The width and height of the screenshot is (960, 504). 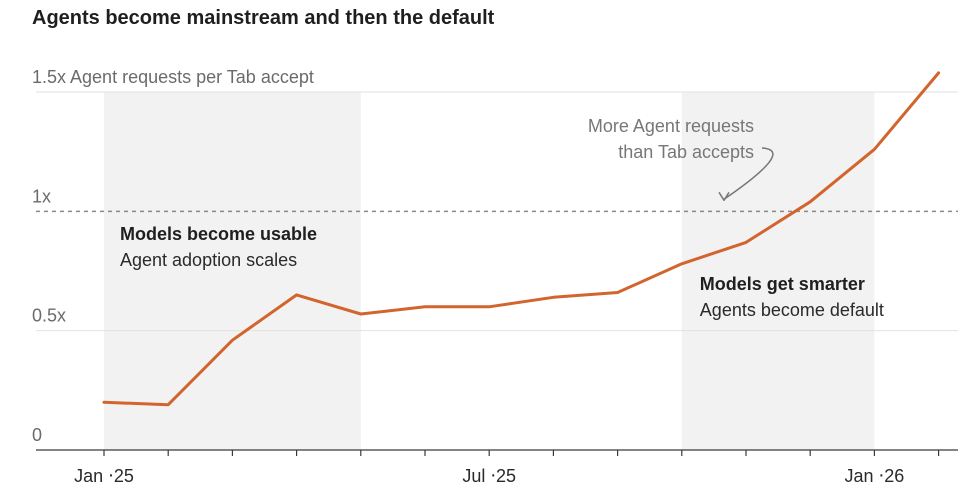 What do you see at coordinates (104, 476) in the screenshot?
I see `x-tick-label: Jan ‧25` at bounding box center [104, 476].